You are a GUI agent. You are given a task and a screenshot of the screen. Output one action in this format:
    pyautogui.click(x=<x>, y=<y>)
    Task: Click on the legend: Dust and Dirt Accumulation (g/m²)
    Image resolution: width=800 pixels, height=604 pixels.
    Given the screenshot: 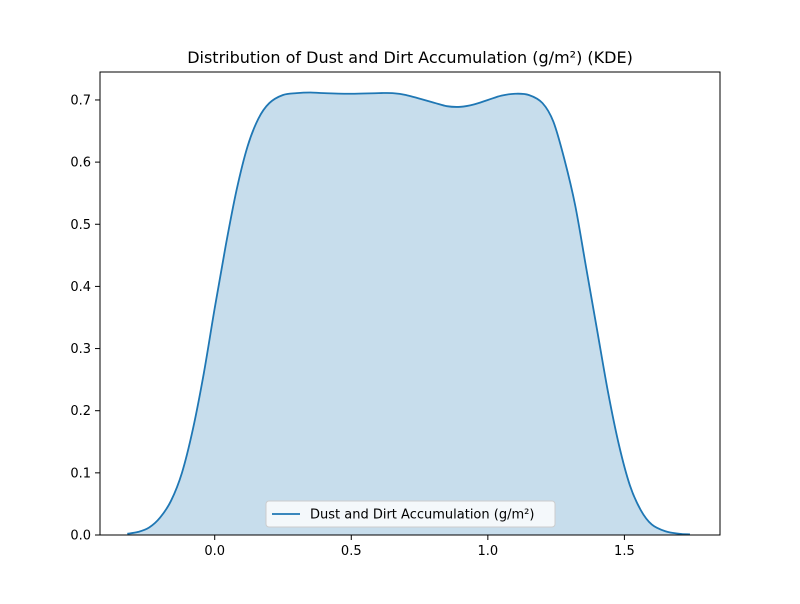 What is the action you would take?
    pyautogui.click(x=410, y=514)
    